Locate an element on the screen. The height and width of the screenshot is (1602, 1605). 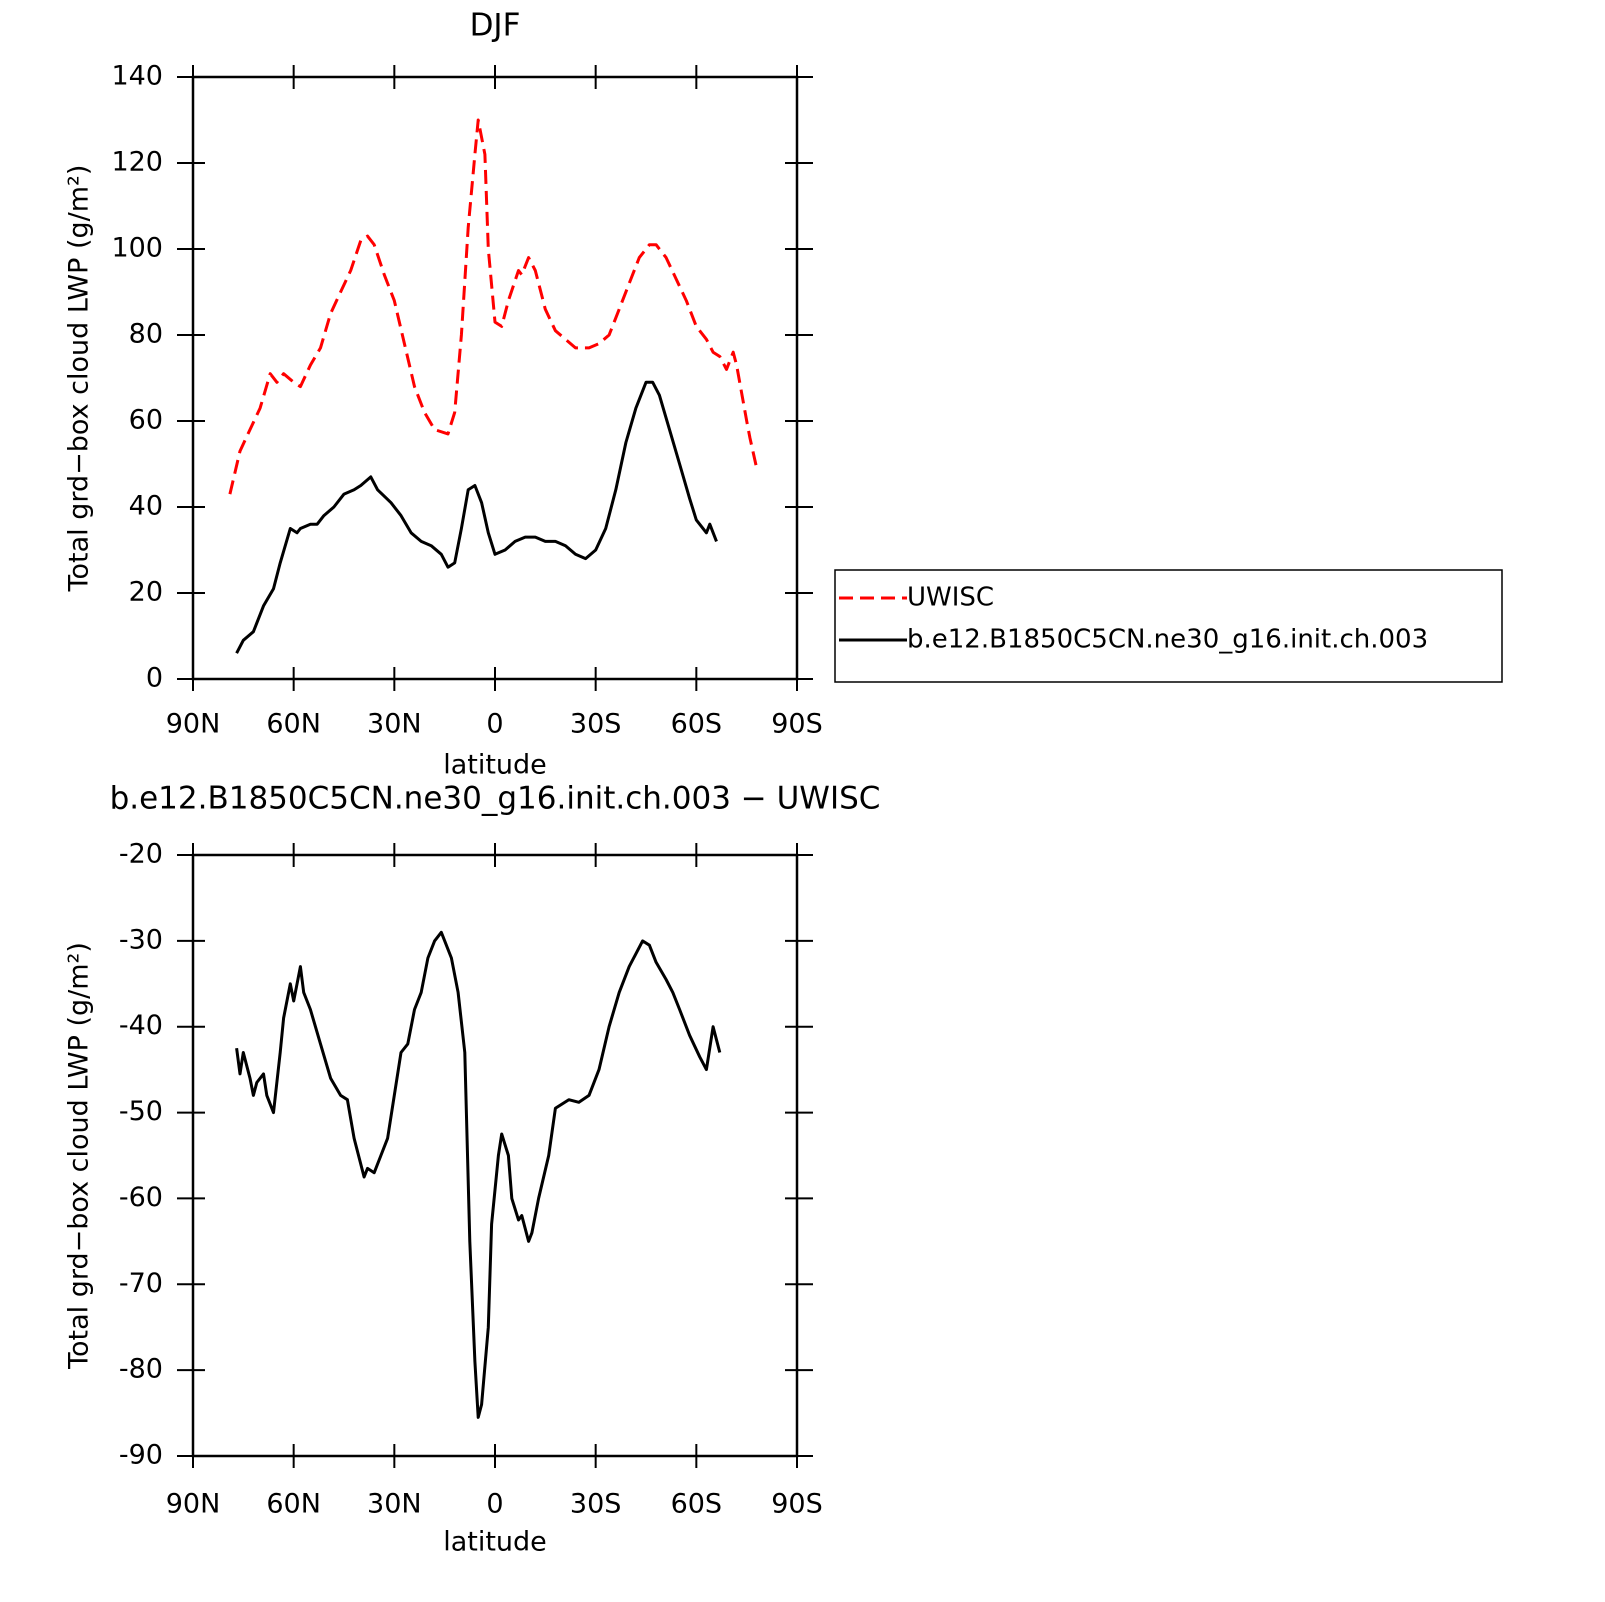
legend-box is located at coordinates (1168, 626).